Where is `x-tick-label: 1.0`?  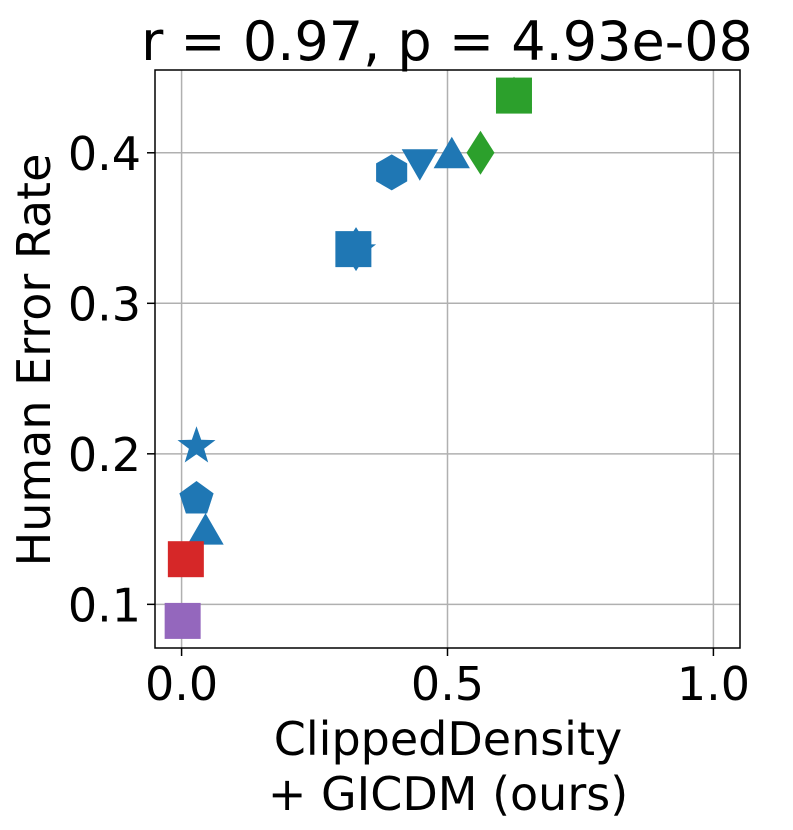
x-tick-label: 1.0 is located at coordinates (713, 684).